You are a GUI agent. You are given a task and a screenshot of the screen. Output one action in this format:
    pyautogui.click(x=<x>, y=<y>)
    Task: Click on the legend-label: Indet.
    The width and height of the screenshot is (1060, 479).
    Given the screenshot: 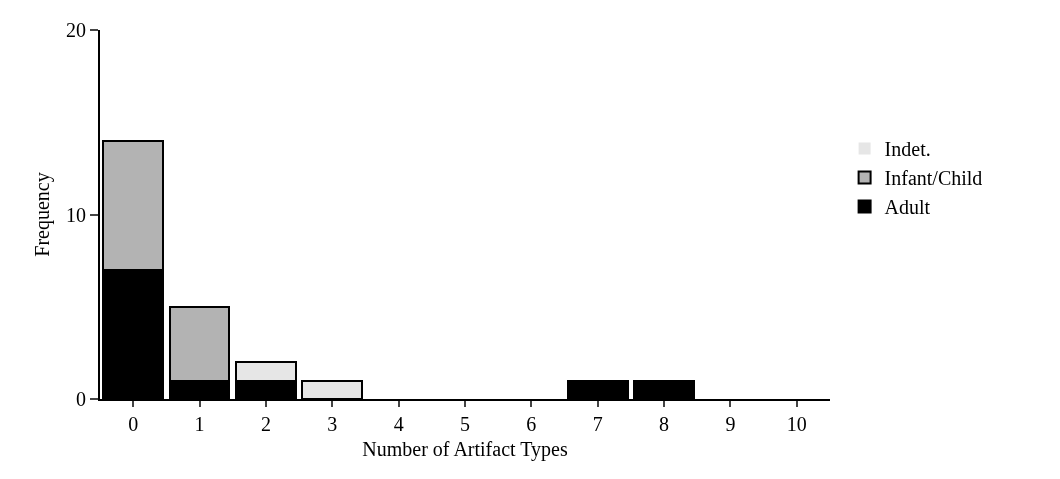 What is the action you would take?
    pyautogui.click(x=907, y=149)
    